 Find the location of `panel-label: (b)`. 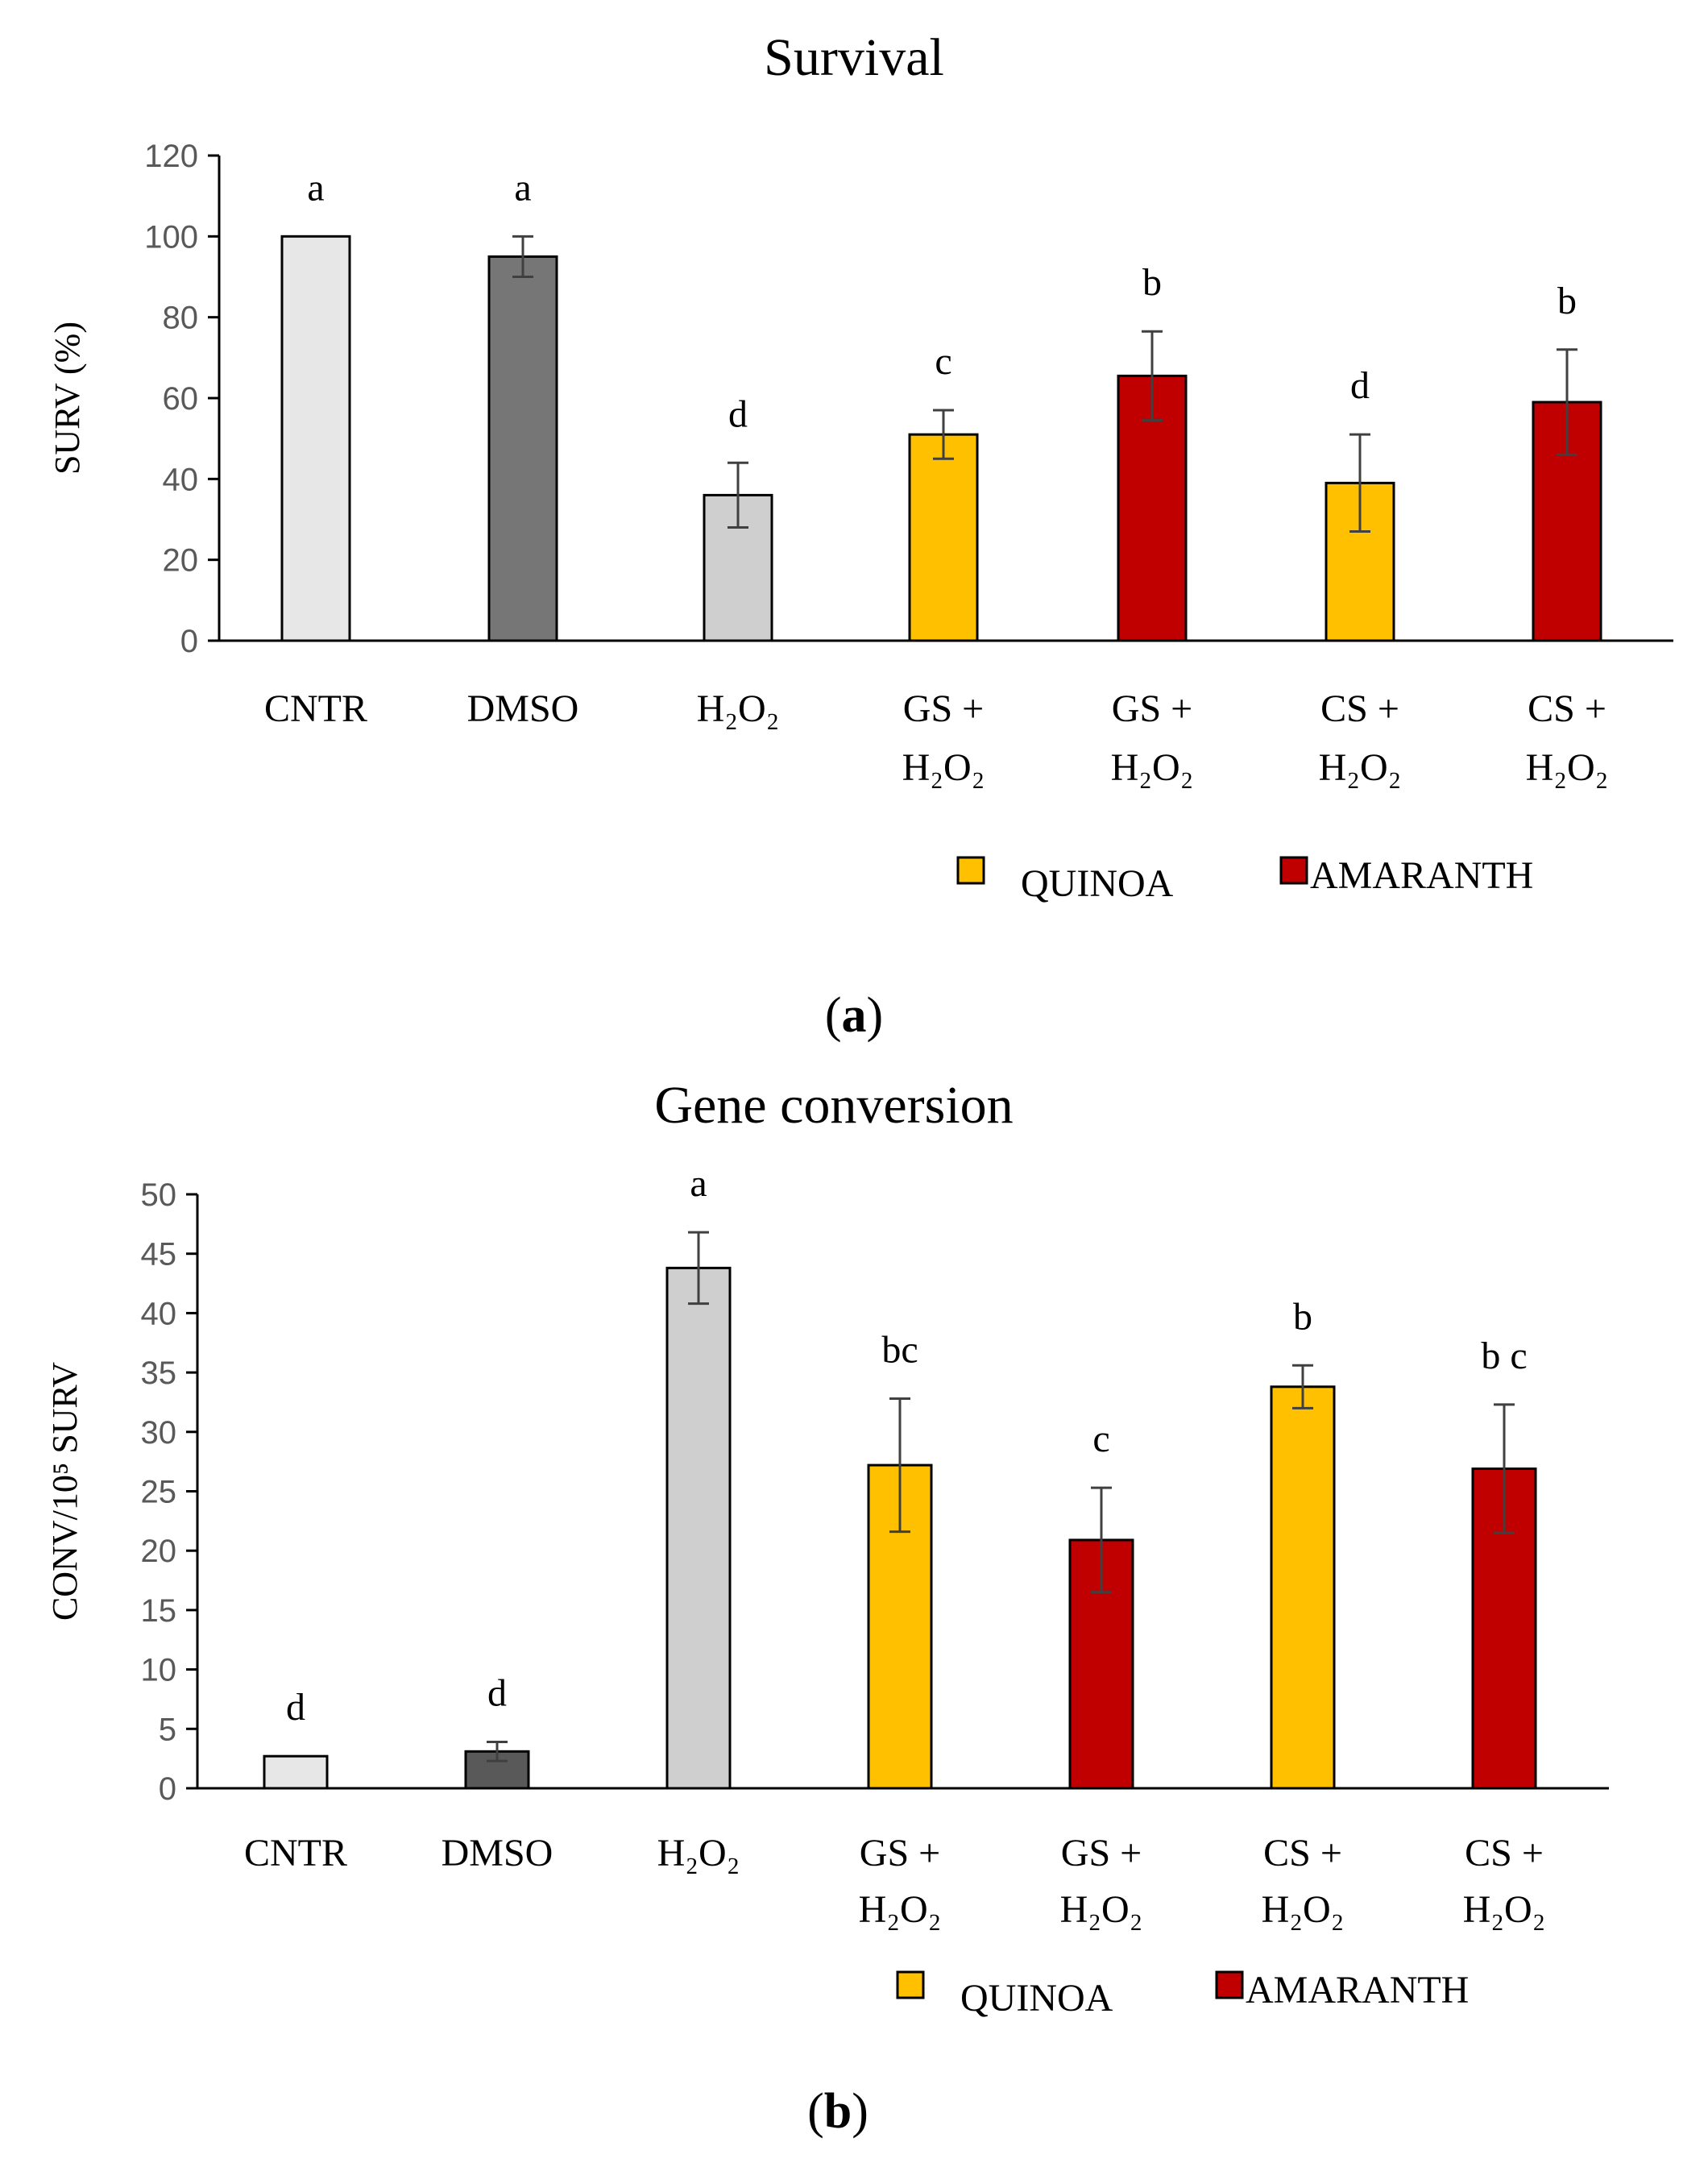

panel-label: (b) is located at coordinates (838, 2111).